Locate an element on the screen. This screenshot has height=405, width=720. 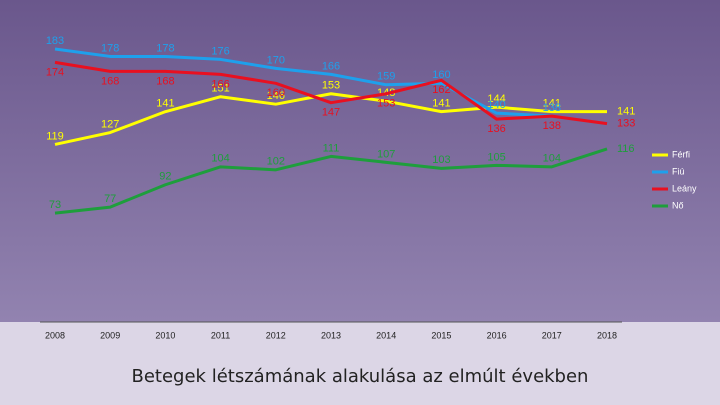
data-label: 73 is located at coordinates (55, 205).